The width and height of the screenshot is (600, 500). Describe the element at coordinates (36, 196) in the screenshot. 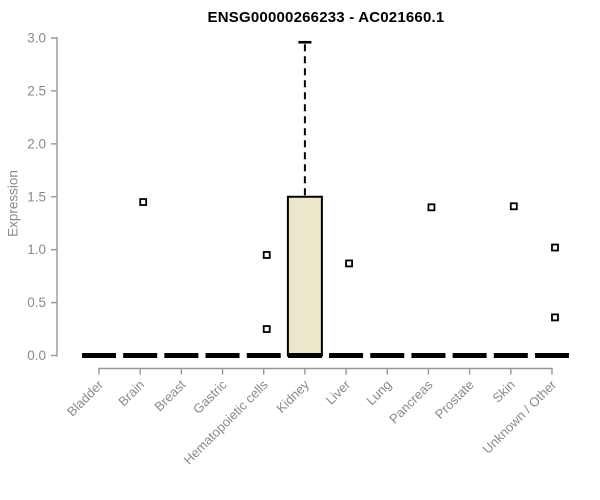

I see `y-tick-label: 1.5` at that location.